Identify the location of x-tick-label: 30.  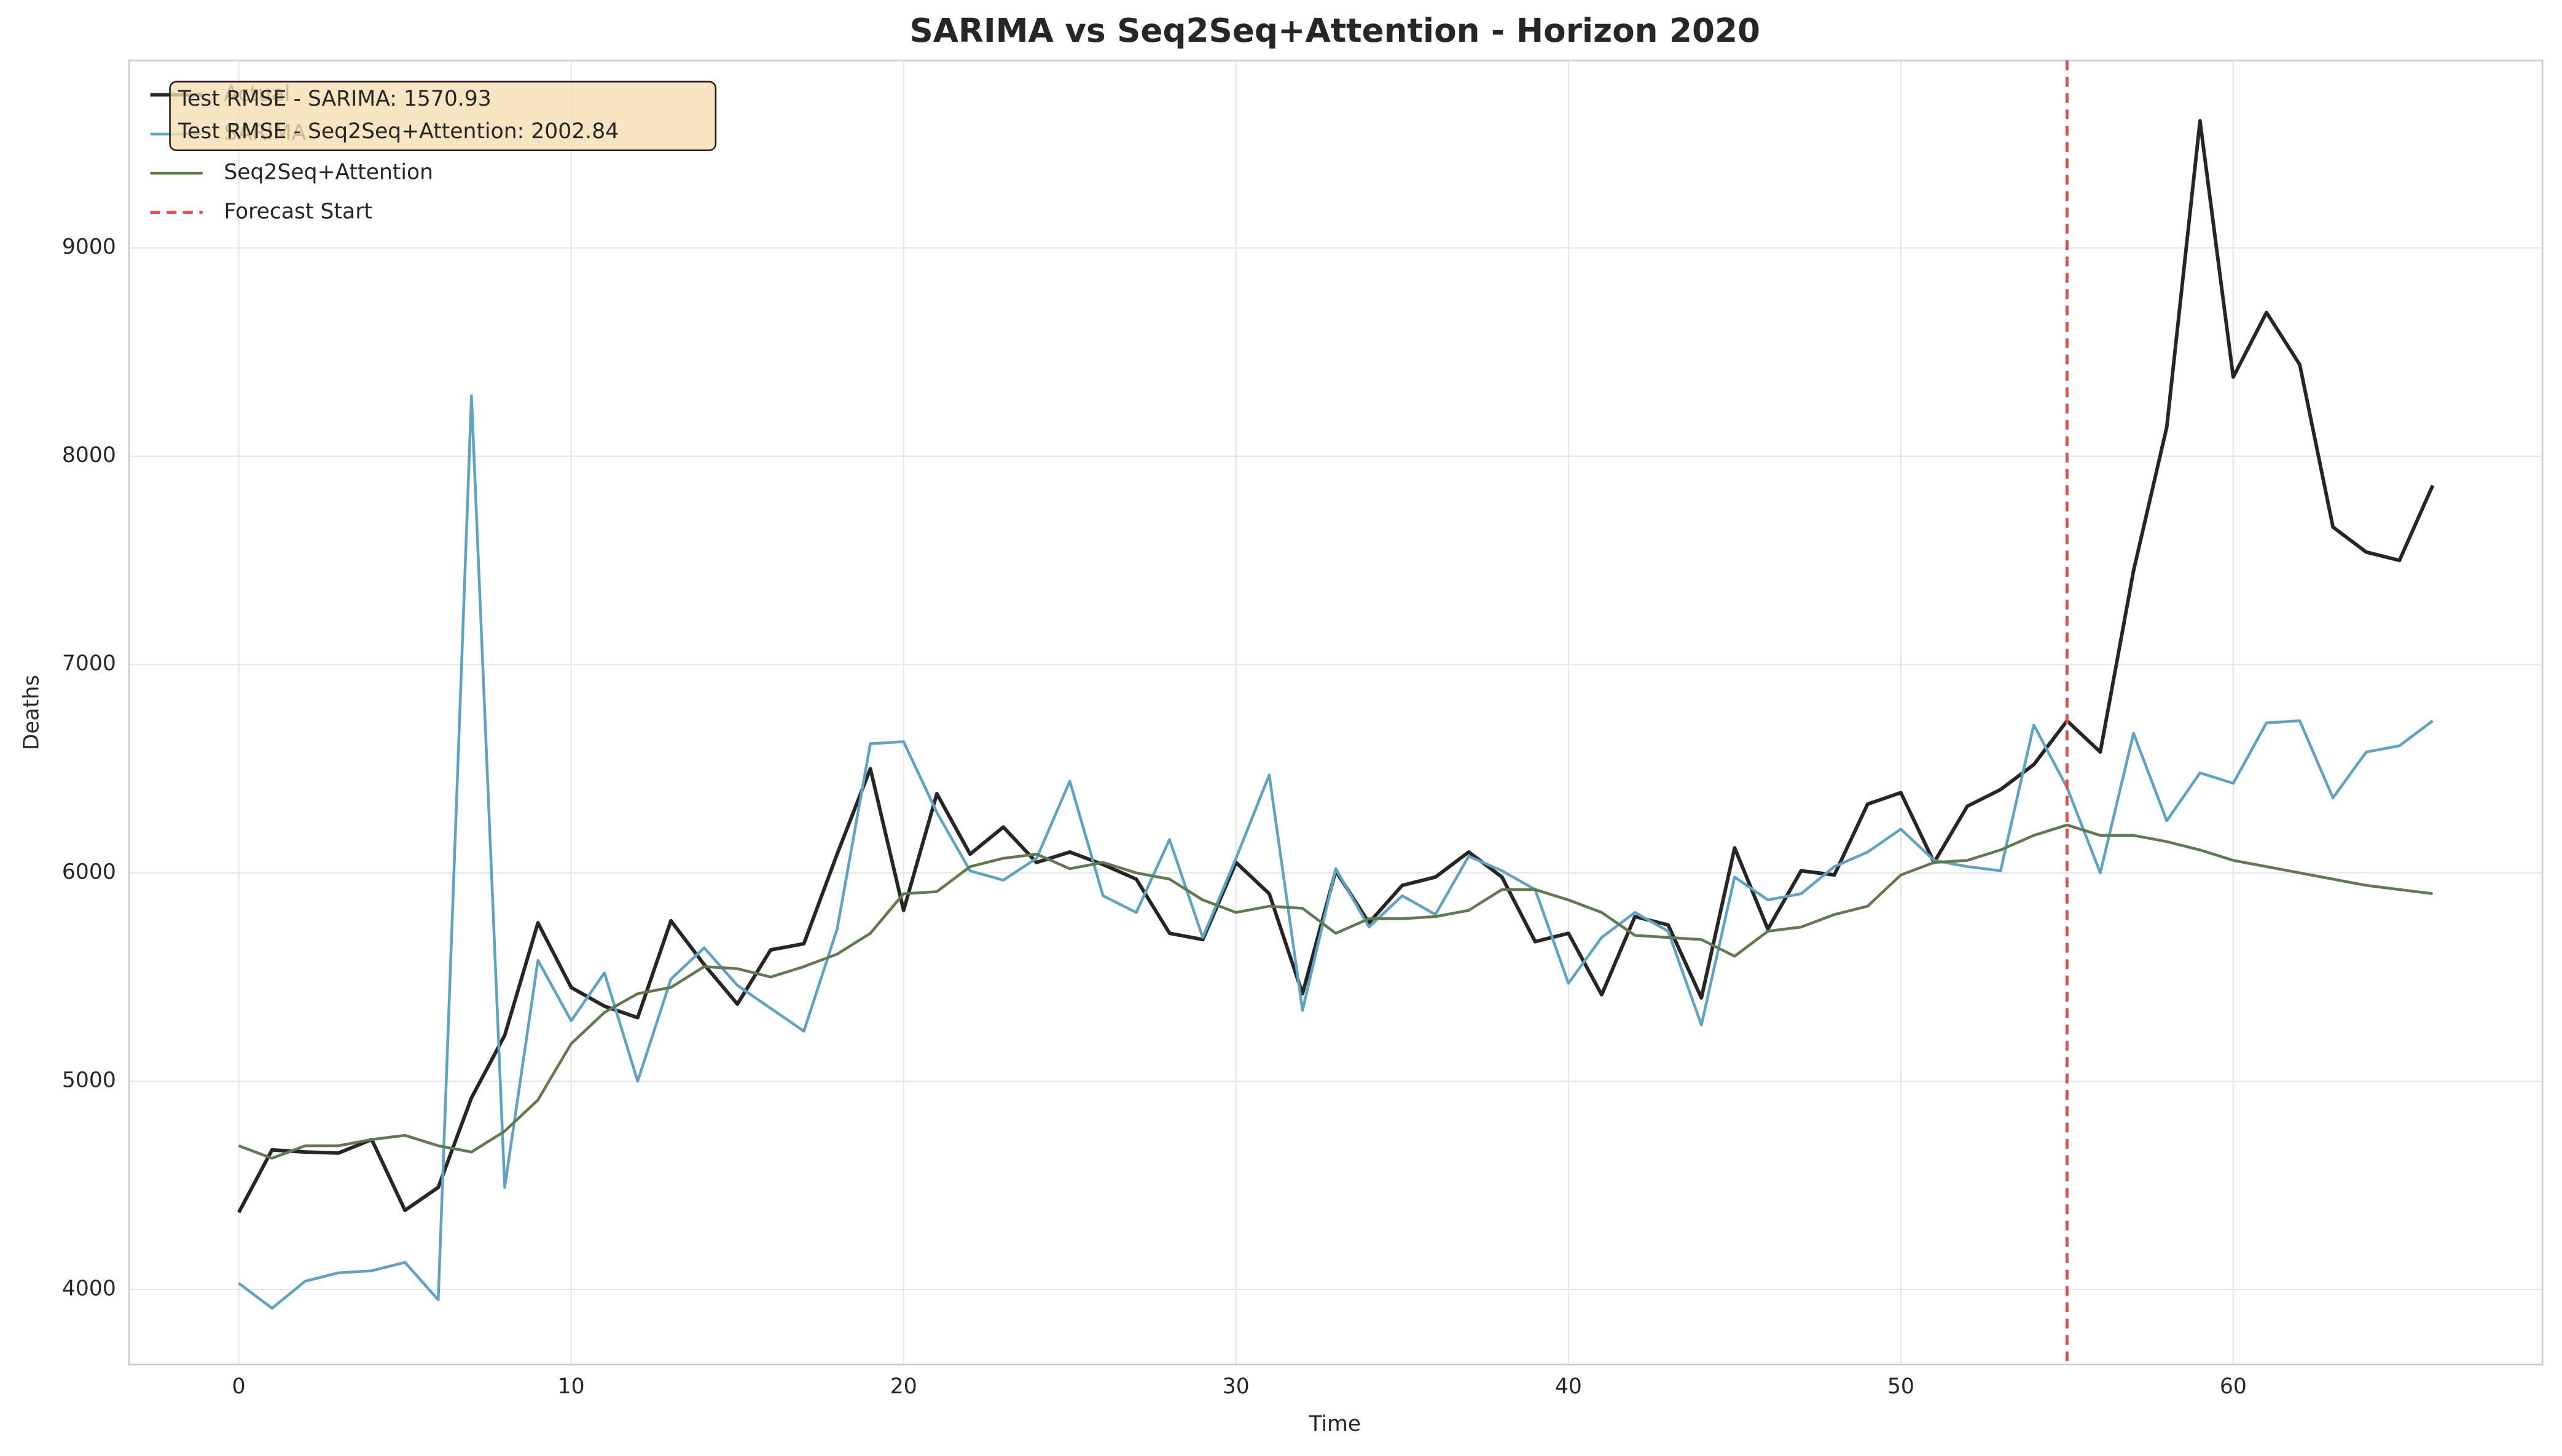
(1236, 1386).